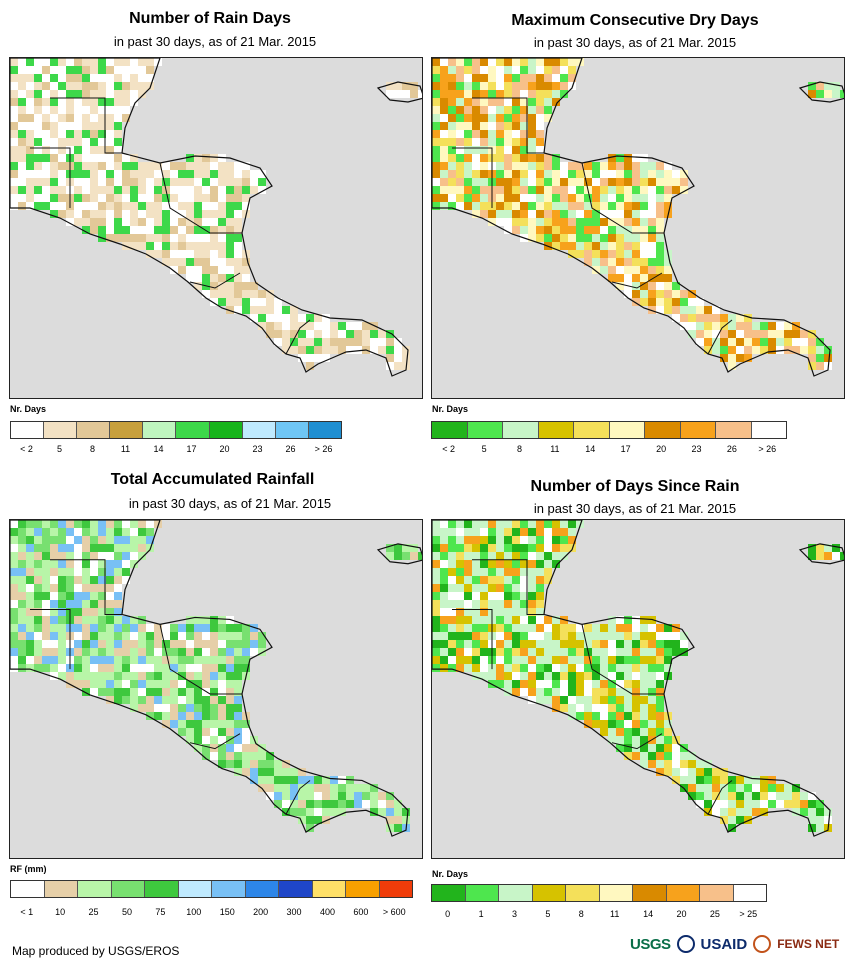  Describe the element at coordinates (748, 914) in the screenshot. I see `legend-label: > 25` at that location.